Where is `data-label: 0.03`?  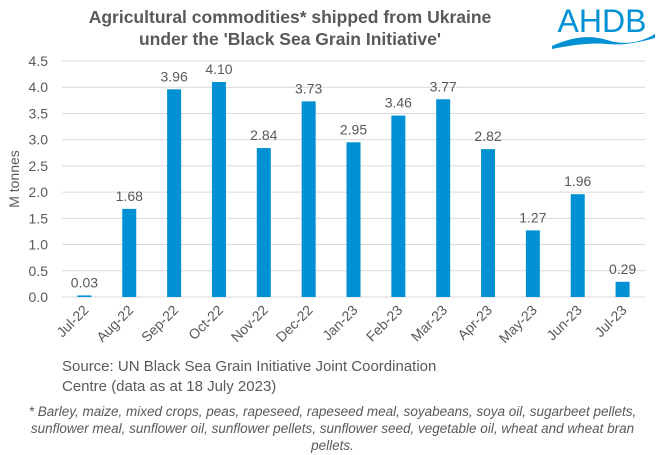
data-label: 0.03 is located at coordinates (84, 282).